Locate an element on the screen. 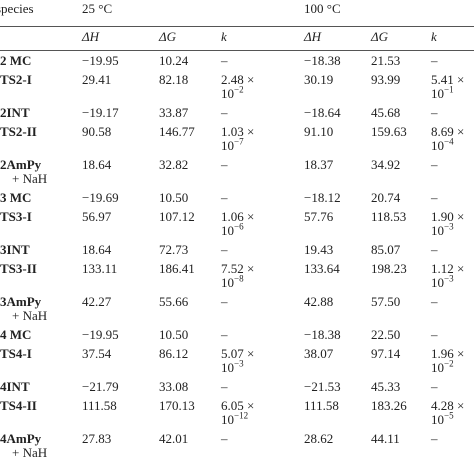 This screenshot has height=476, width=474. value-cell: 186.41 is located at coordinates (177, 268).